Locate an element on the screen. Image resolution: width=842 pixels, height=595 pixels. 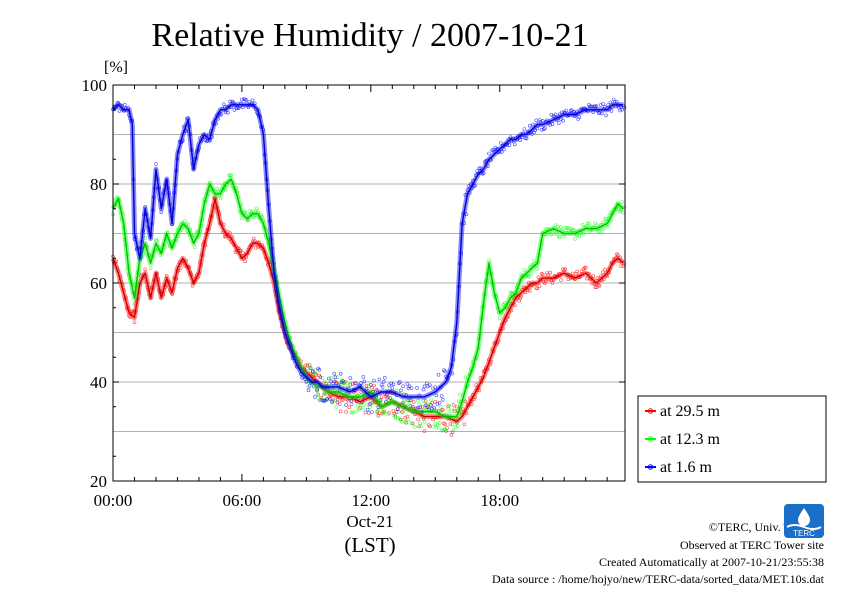
x-axis-label: (LST) is located at coordinates (369, 545).